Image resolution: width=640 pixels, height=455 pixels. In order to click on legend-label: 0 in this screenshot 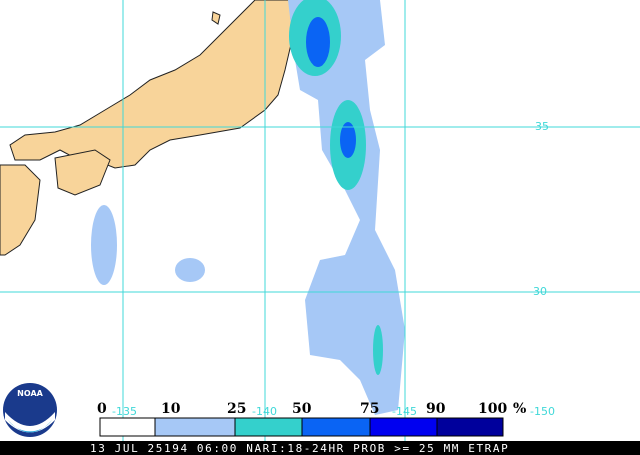, I will do `click(102, 409)`.